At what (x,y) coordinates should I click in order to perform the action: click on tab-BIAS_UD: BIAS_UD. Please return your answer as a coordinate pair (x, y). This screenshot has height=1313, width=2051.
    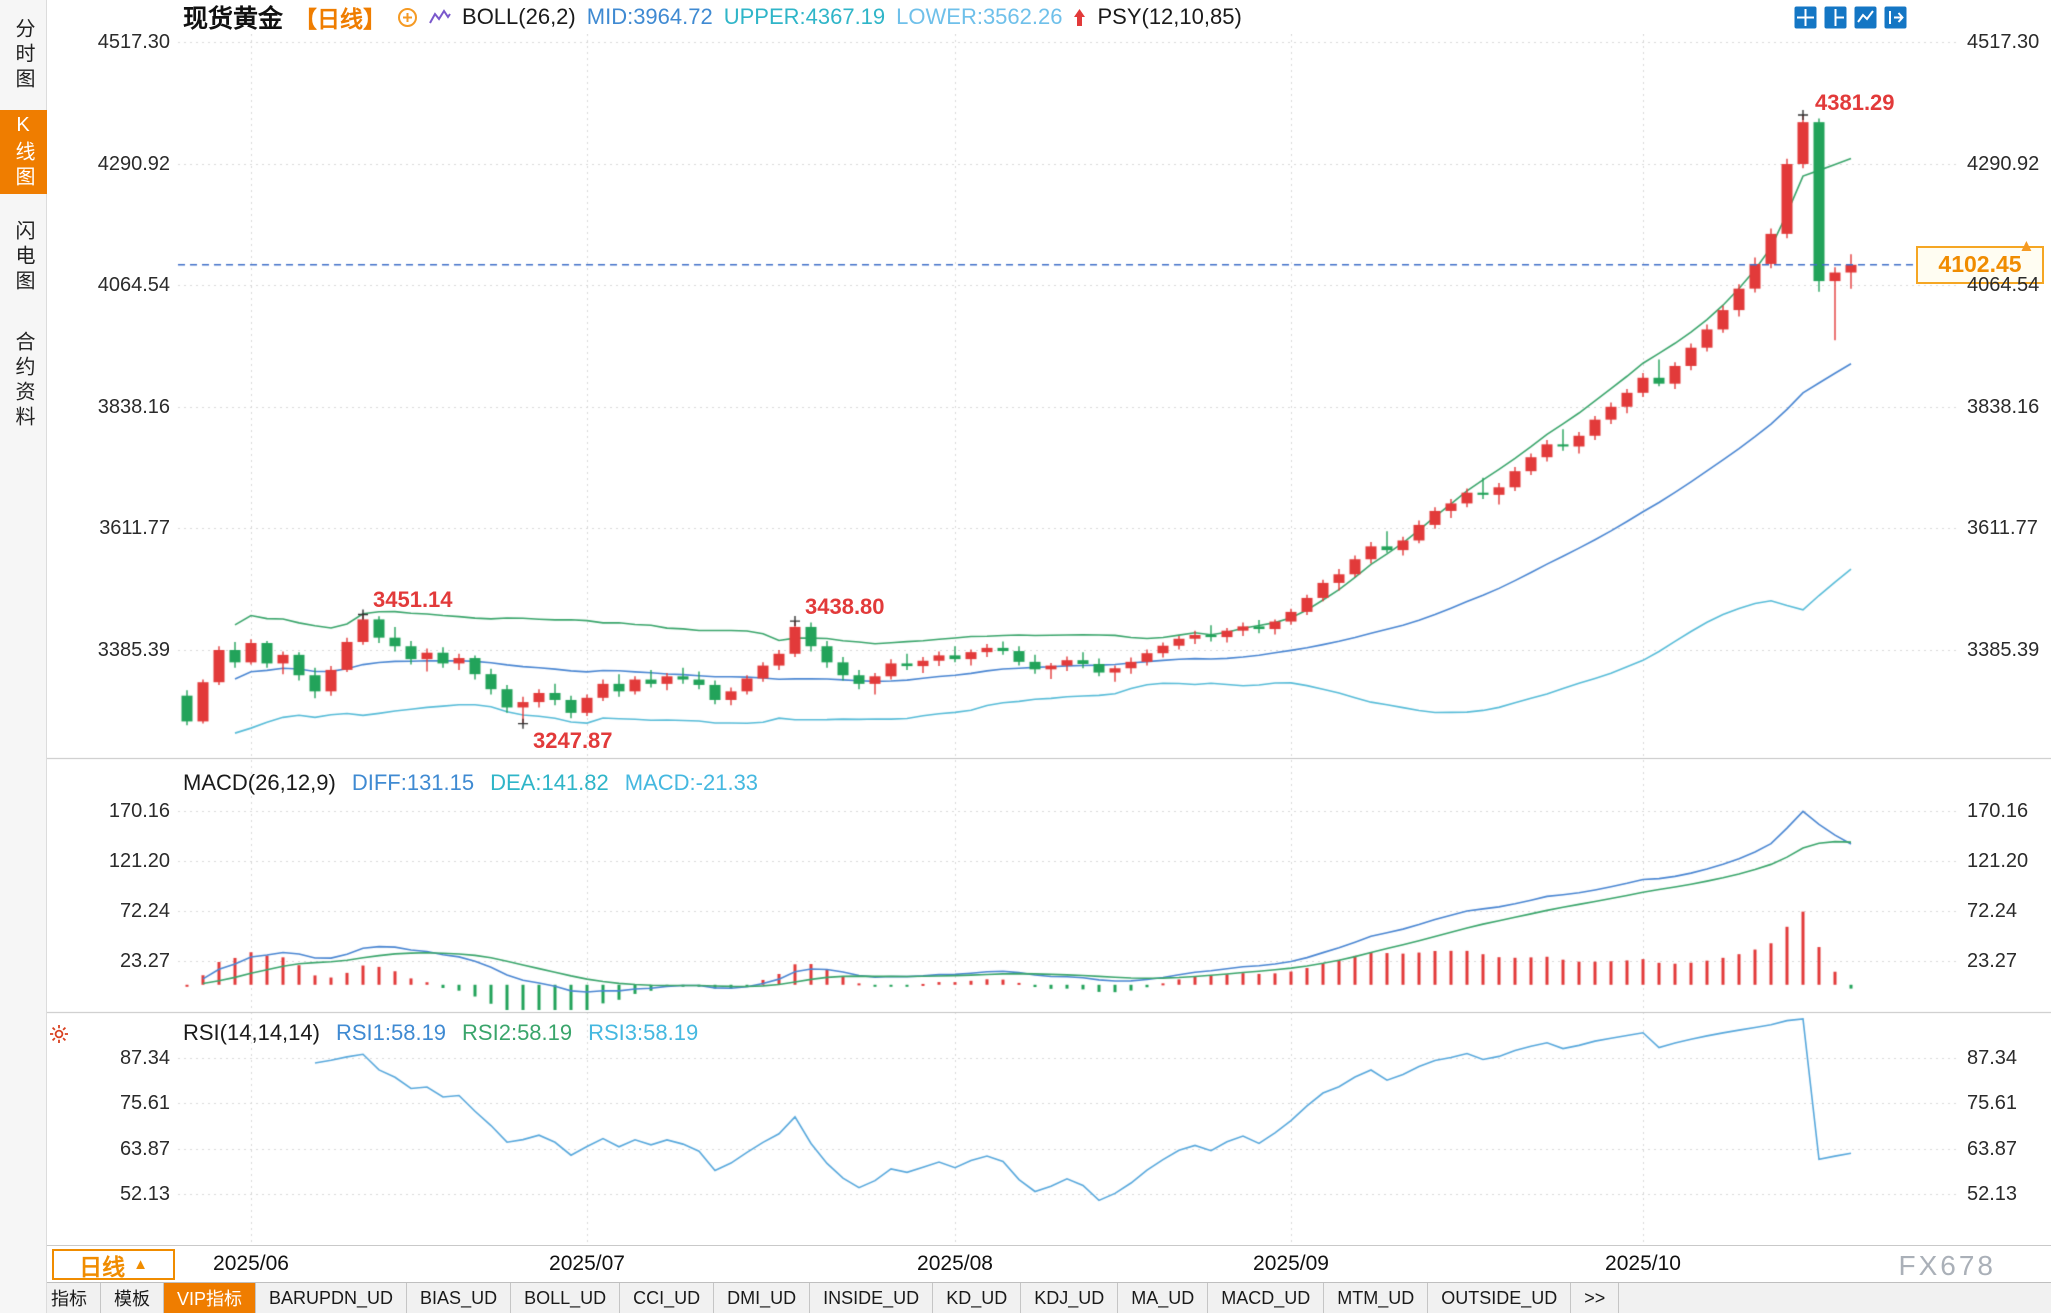
    Looking at the image, I should click on (459, 1298).